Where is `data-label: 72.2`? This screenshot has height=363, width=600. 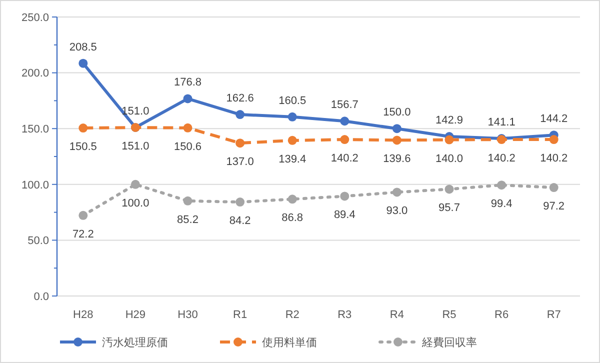
data-label: 72.2 is located at coordinates (83, 234).